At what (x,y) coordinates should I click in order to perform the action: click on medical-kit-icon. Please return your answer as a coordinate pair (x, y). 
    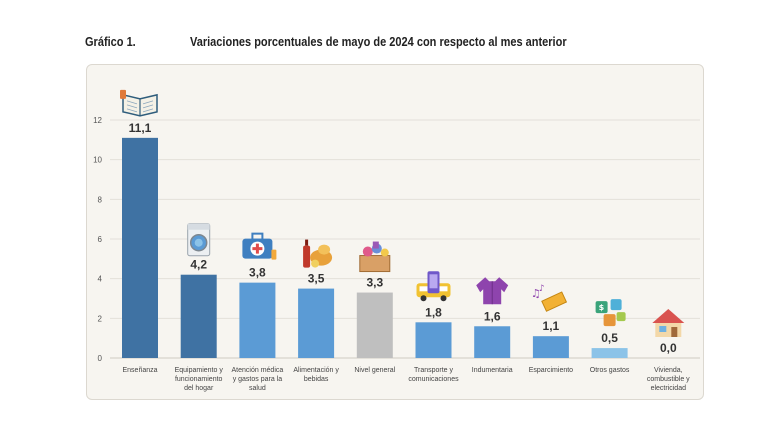
    Looking at the image, I should click on (259, 246).